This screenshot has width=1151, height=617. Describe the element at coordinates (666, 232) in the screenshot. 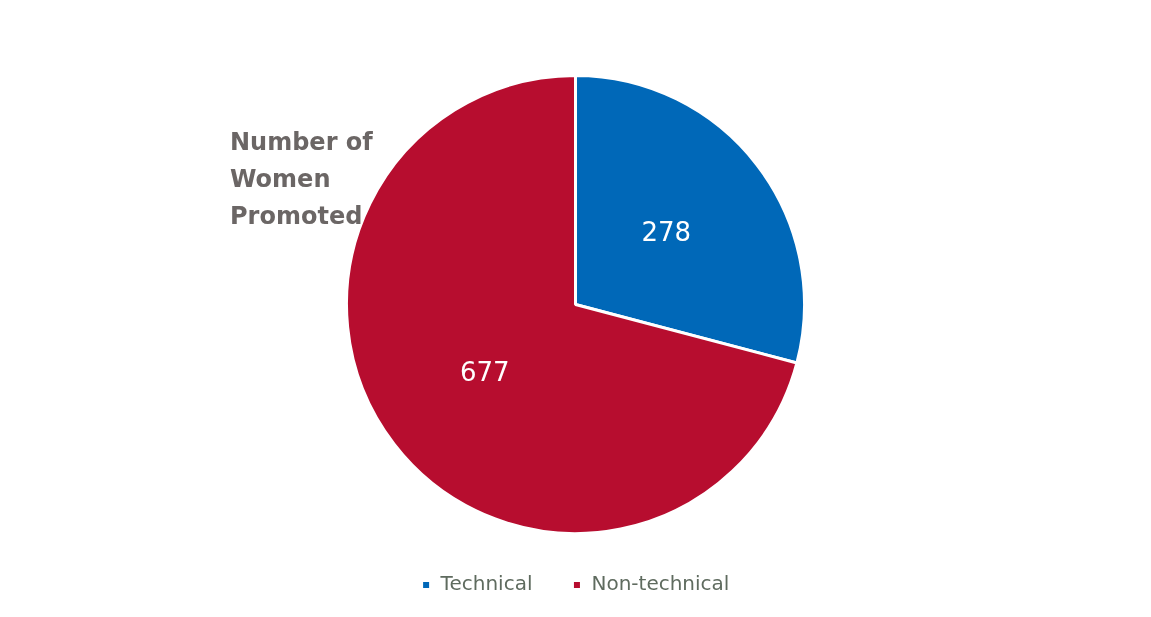

I see `data-label: 278` at that location.